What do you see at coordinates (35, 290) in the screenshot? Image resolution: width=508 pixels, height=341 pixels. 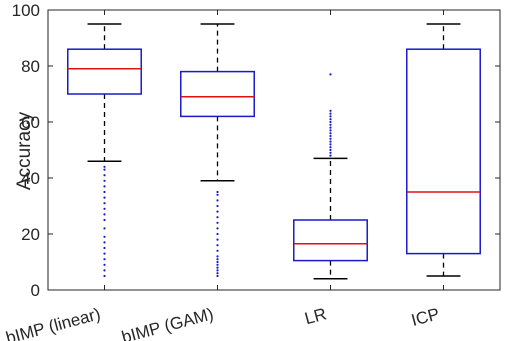 I see `y-tick-label: 0` at bounding box center [35, 290].